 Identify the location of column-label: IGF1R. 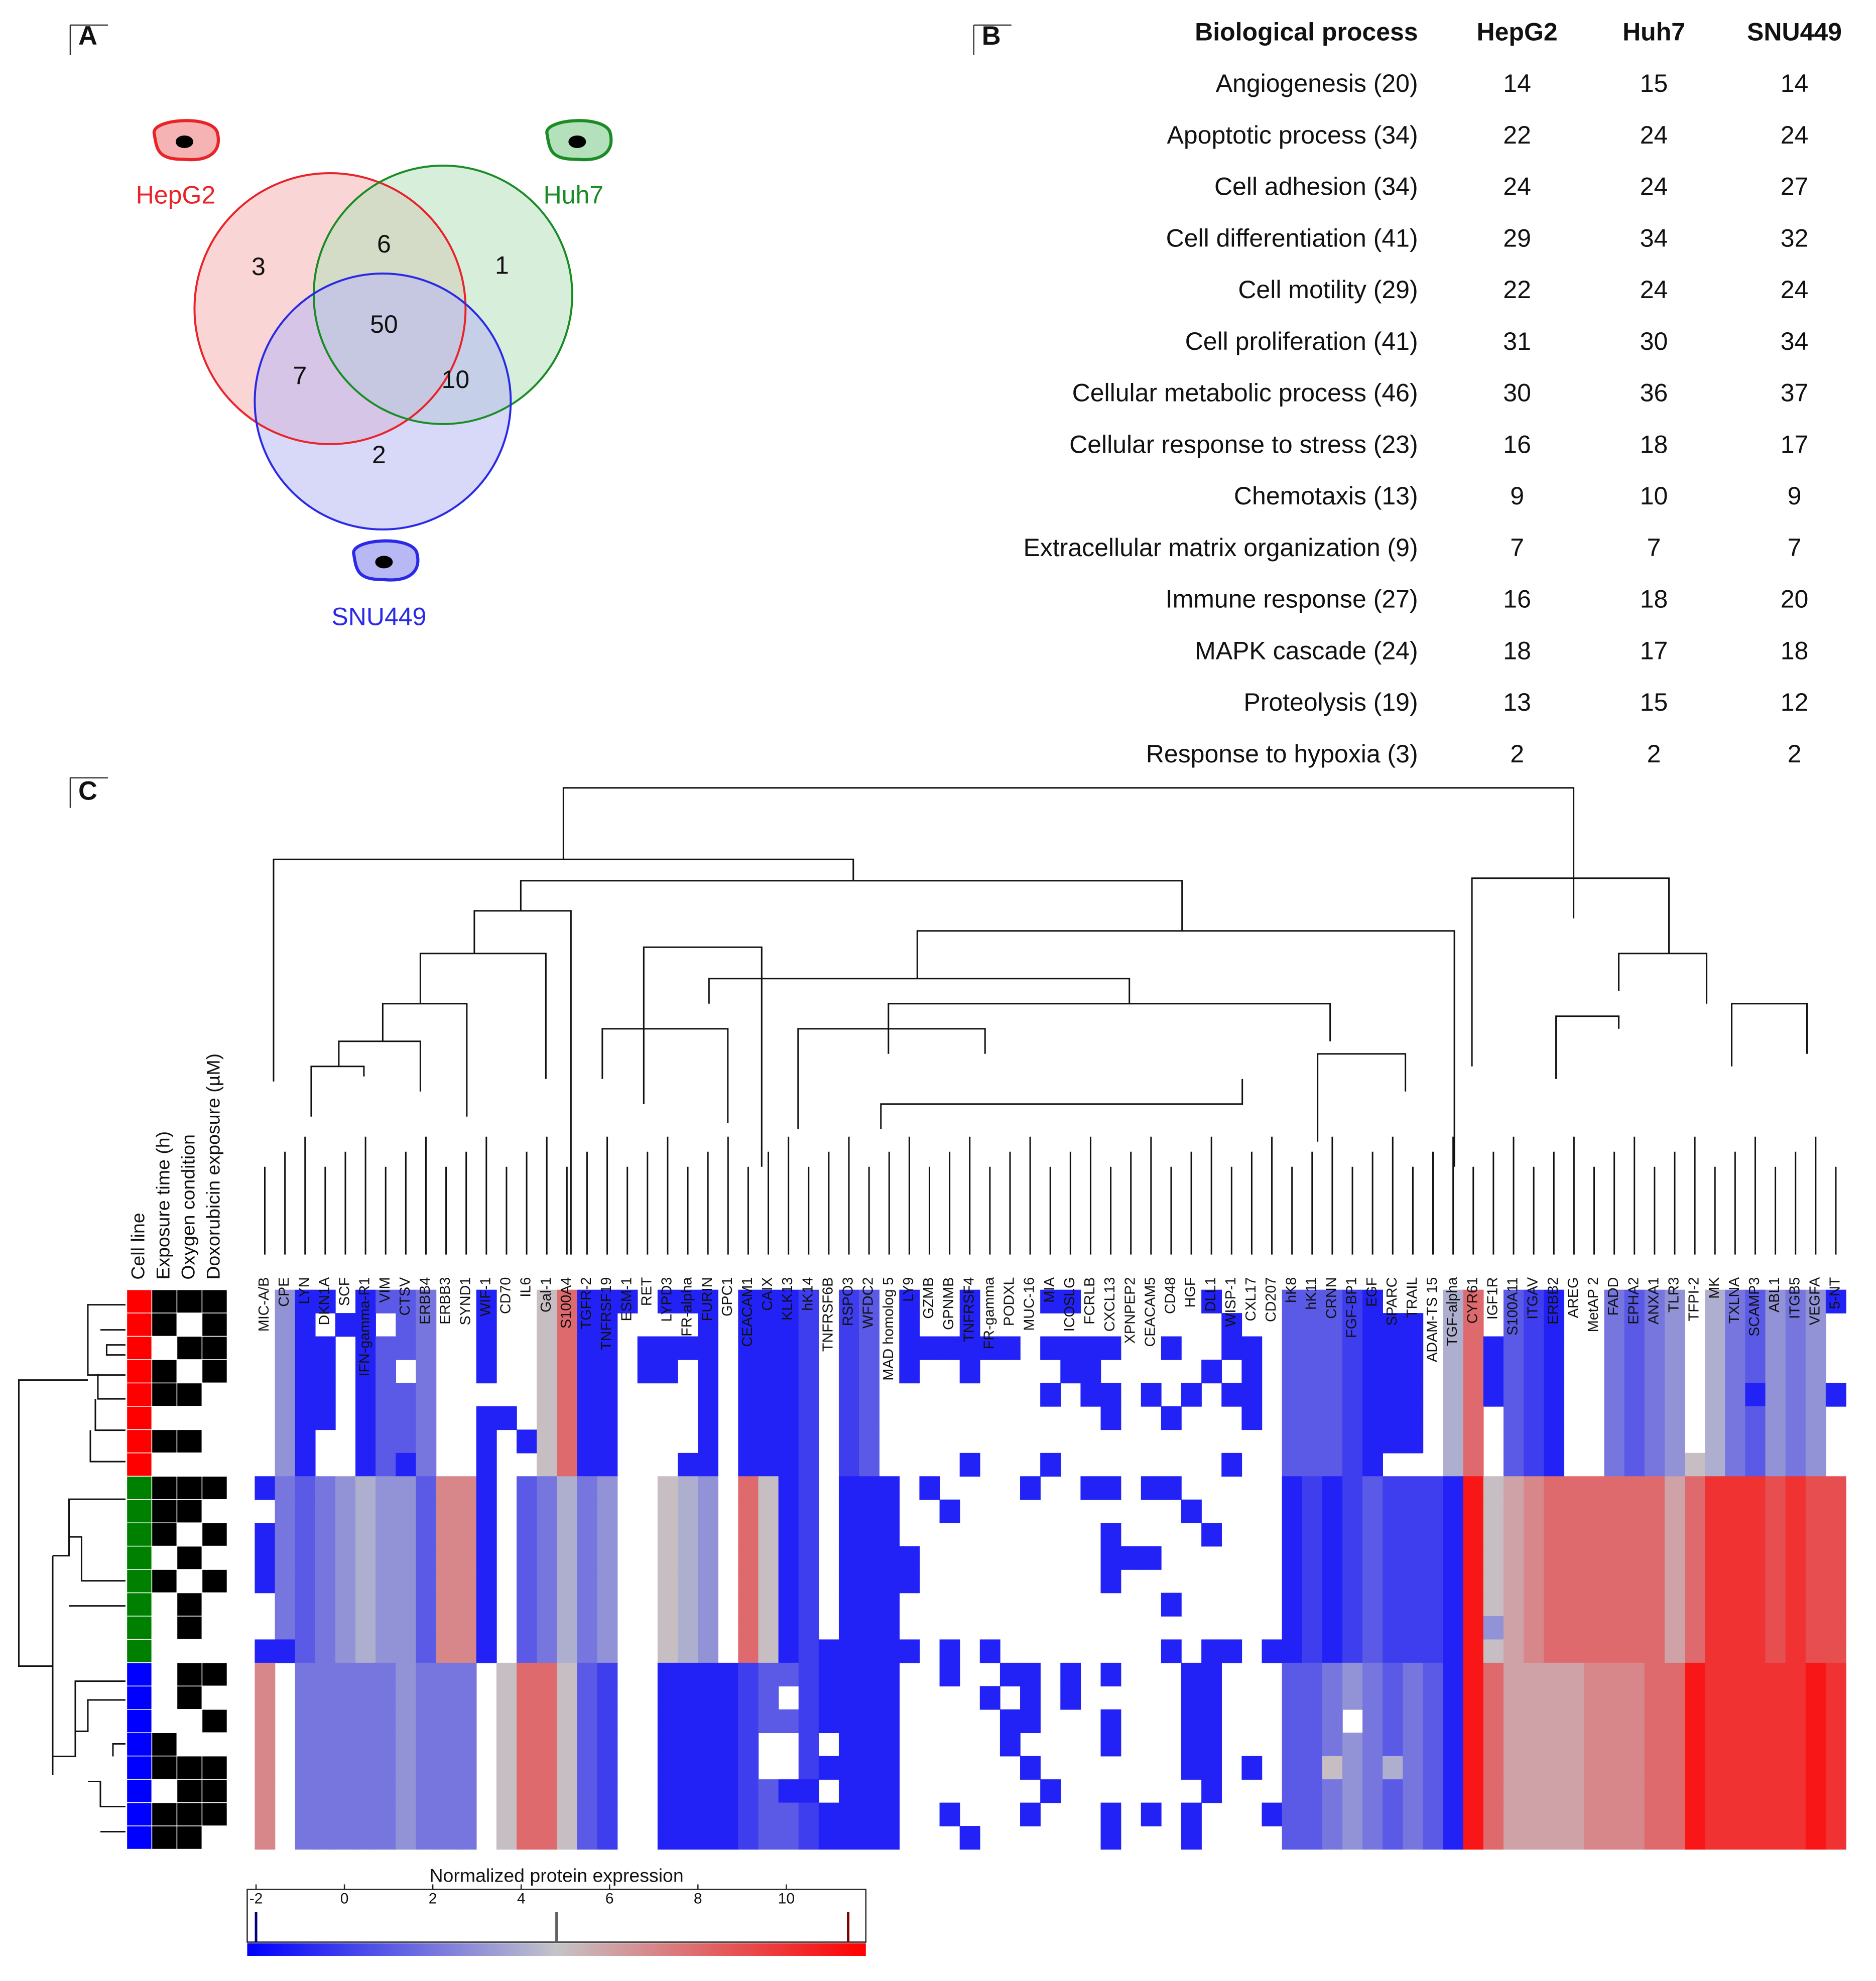
(1492, 1298).